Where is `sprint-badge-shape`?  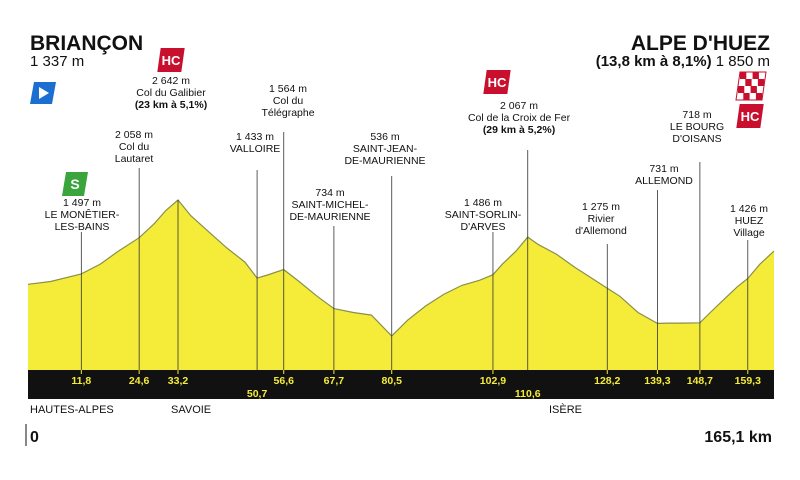
sprint-badge-shape is located at coordinates (75, 184).